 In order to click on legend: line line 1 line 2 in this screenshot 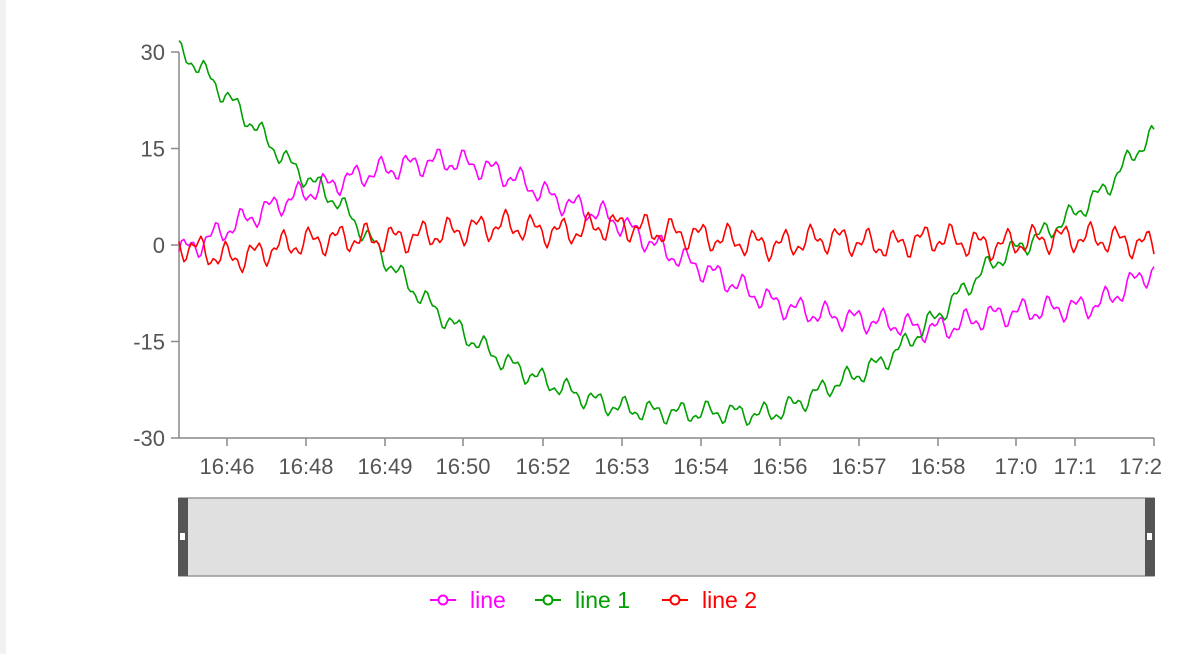, I will do `click(593, 600)`.